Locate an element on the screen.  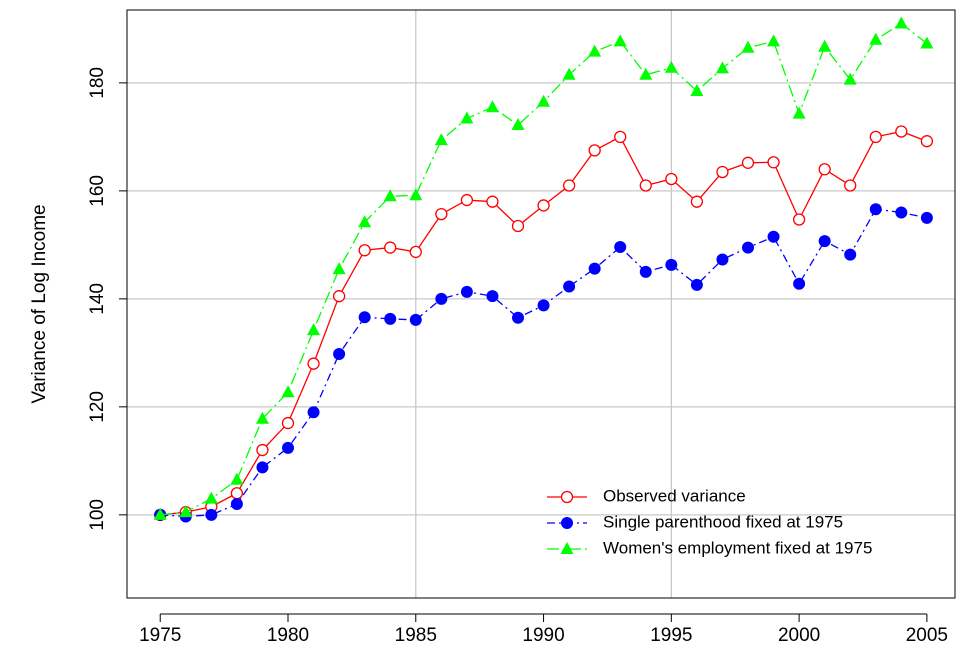
x-tick-label: 1985 is located at coordinates (416, 635).